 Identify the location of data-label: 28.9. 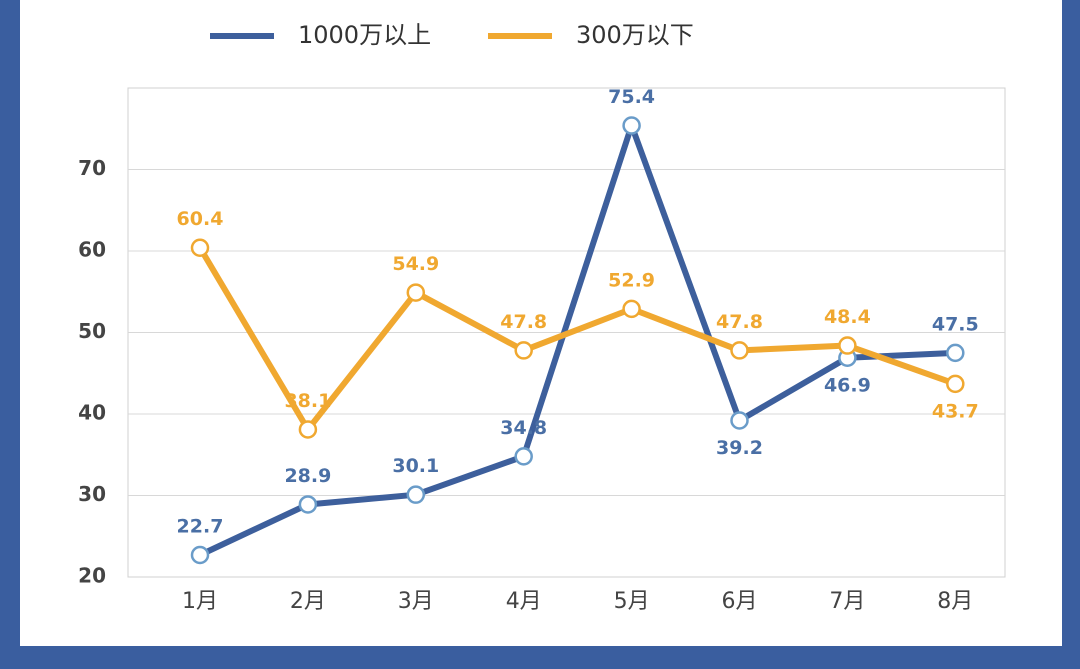
(307, 476).